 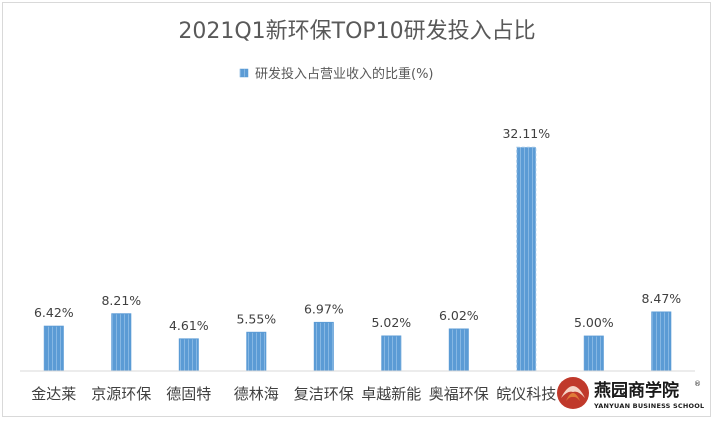 I want to click on data-label: 5.02%, so click(x=391, y=322).